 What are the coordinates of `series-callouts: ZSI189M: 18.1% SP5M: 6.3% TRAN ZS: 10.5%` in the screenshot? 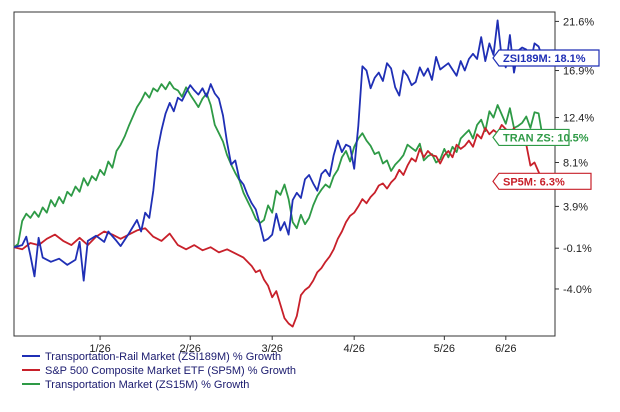 It's located at (546, 119).